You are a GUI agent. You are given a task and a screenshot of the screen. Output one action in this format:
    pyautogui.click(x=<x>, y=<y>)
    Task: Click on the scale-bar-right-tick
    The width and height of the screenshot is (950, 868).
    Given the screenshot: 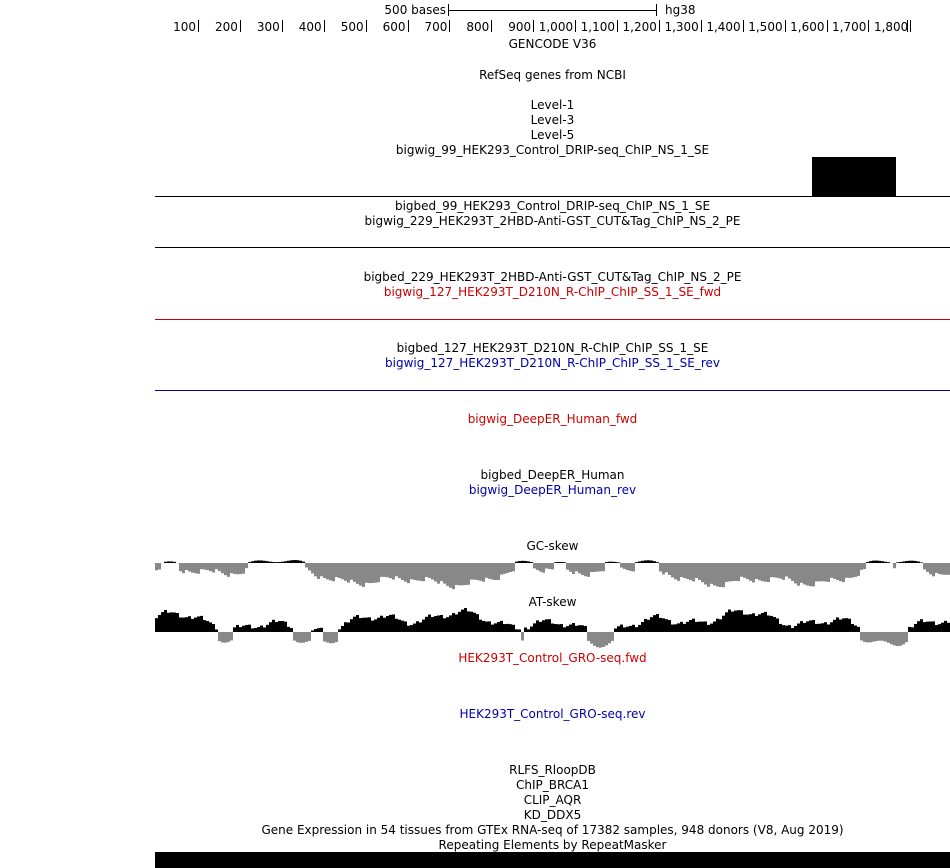 What is the action you would take?
    pyautogui.click(x=656, y=10)
    